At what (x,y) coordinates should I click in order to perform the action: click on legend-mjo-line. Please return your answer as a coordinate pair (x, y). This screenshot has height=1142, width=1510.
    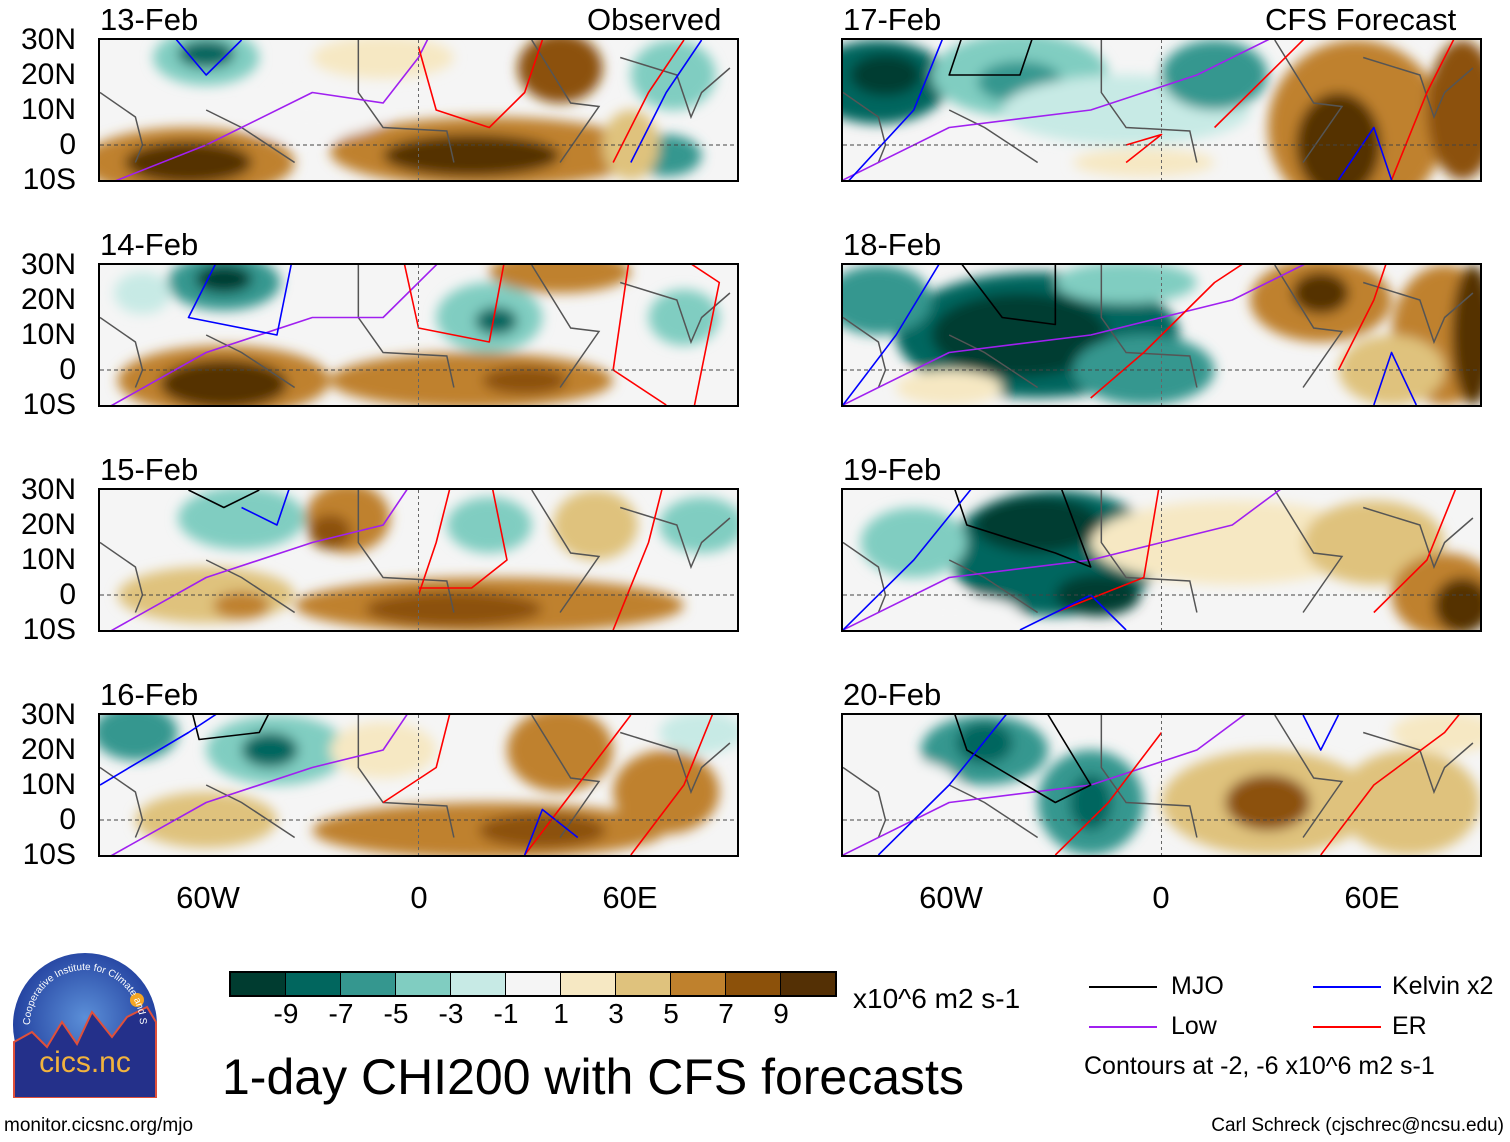
    Looking at the image, I should click on (1123, 987).